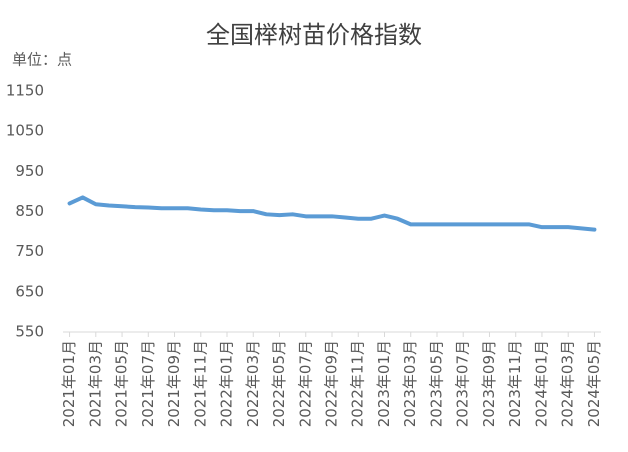 The width and height of the screenshot is (628, 452). Describe the element at coordinates (410, 383) in the screenshot. I see `x-tick-label: 2023年03月` at that location.